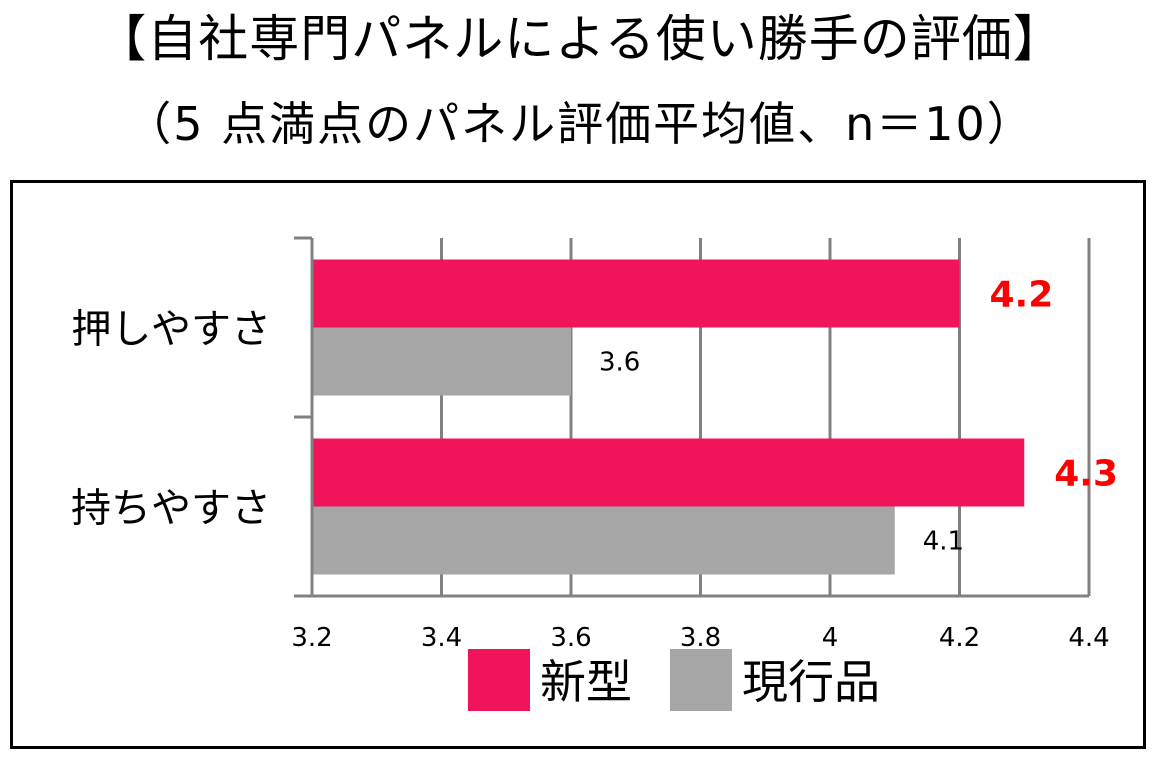 The height and width of the screenshot is (774, 1160). What do you see at coordinates (171, 509) in the screenshot?
I see `category-label: 持ちやすさ` at bounding box center [171, 509].